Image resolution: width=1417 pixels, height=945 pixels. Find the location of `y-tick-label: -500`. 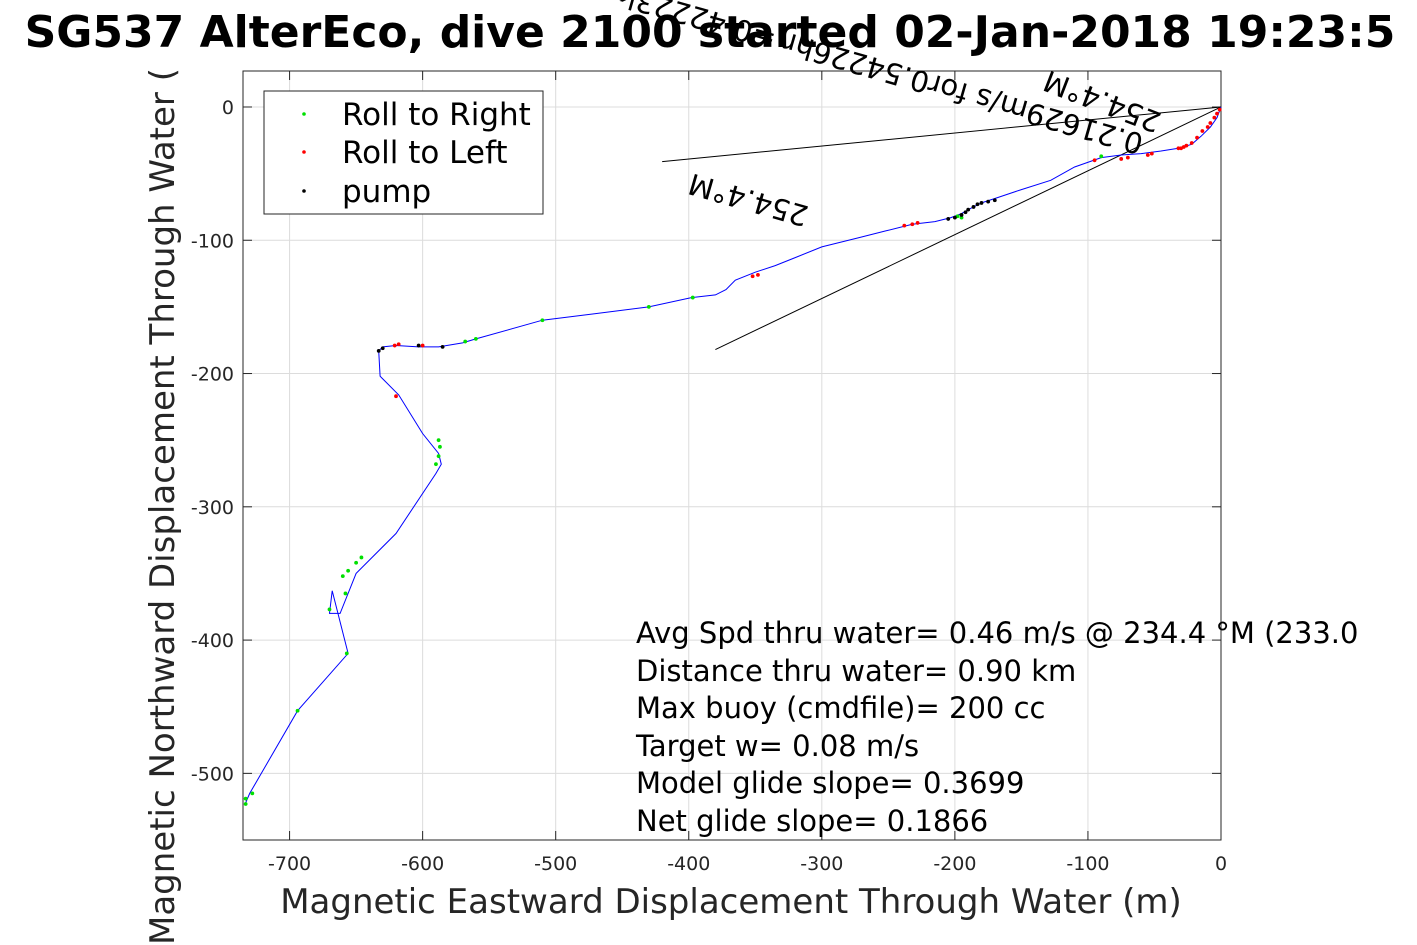

y-tick-label: -500 is located at coordinates (212, 774).